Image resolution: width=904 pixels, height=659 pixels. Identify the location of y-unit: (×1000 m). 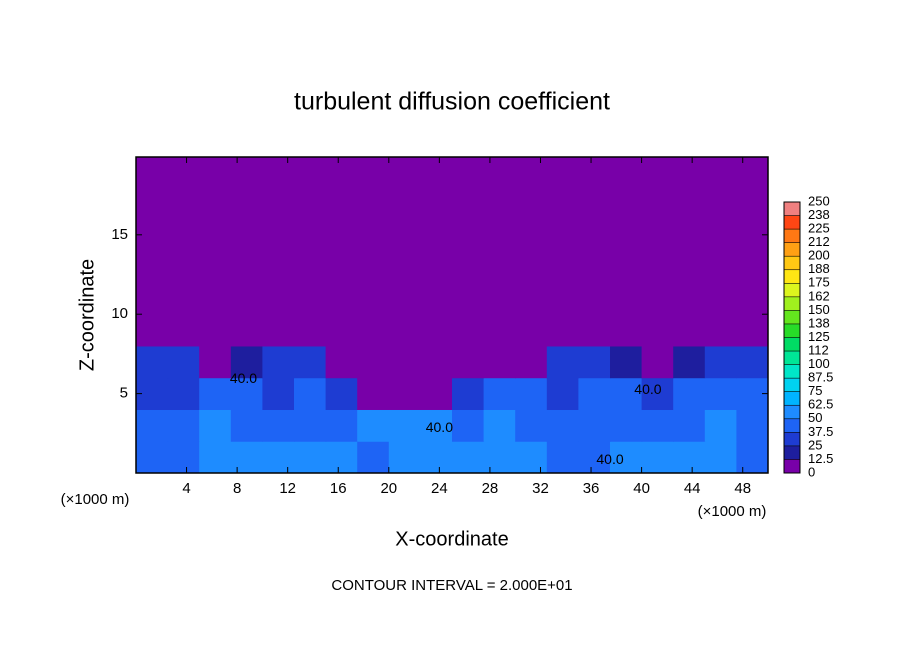
(95, 499).